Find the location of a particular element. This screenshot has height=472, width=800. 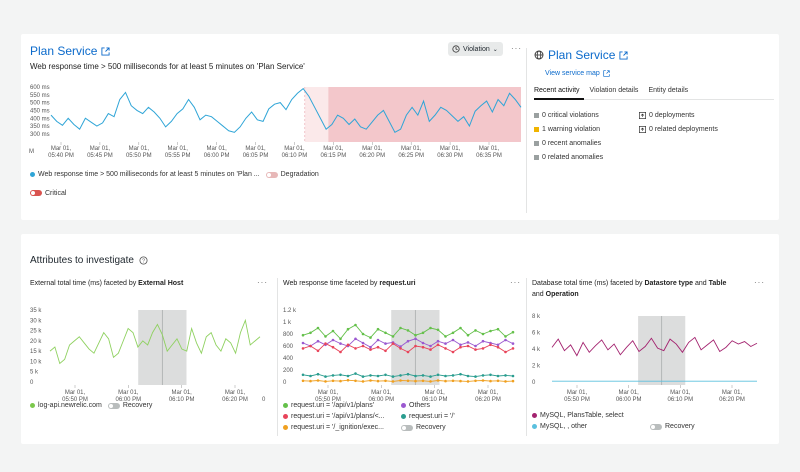

legend-item: request.uri = '/api/v1/plans' is located at coordinates (342, 405).